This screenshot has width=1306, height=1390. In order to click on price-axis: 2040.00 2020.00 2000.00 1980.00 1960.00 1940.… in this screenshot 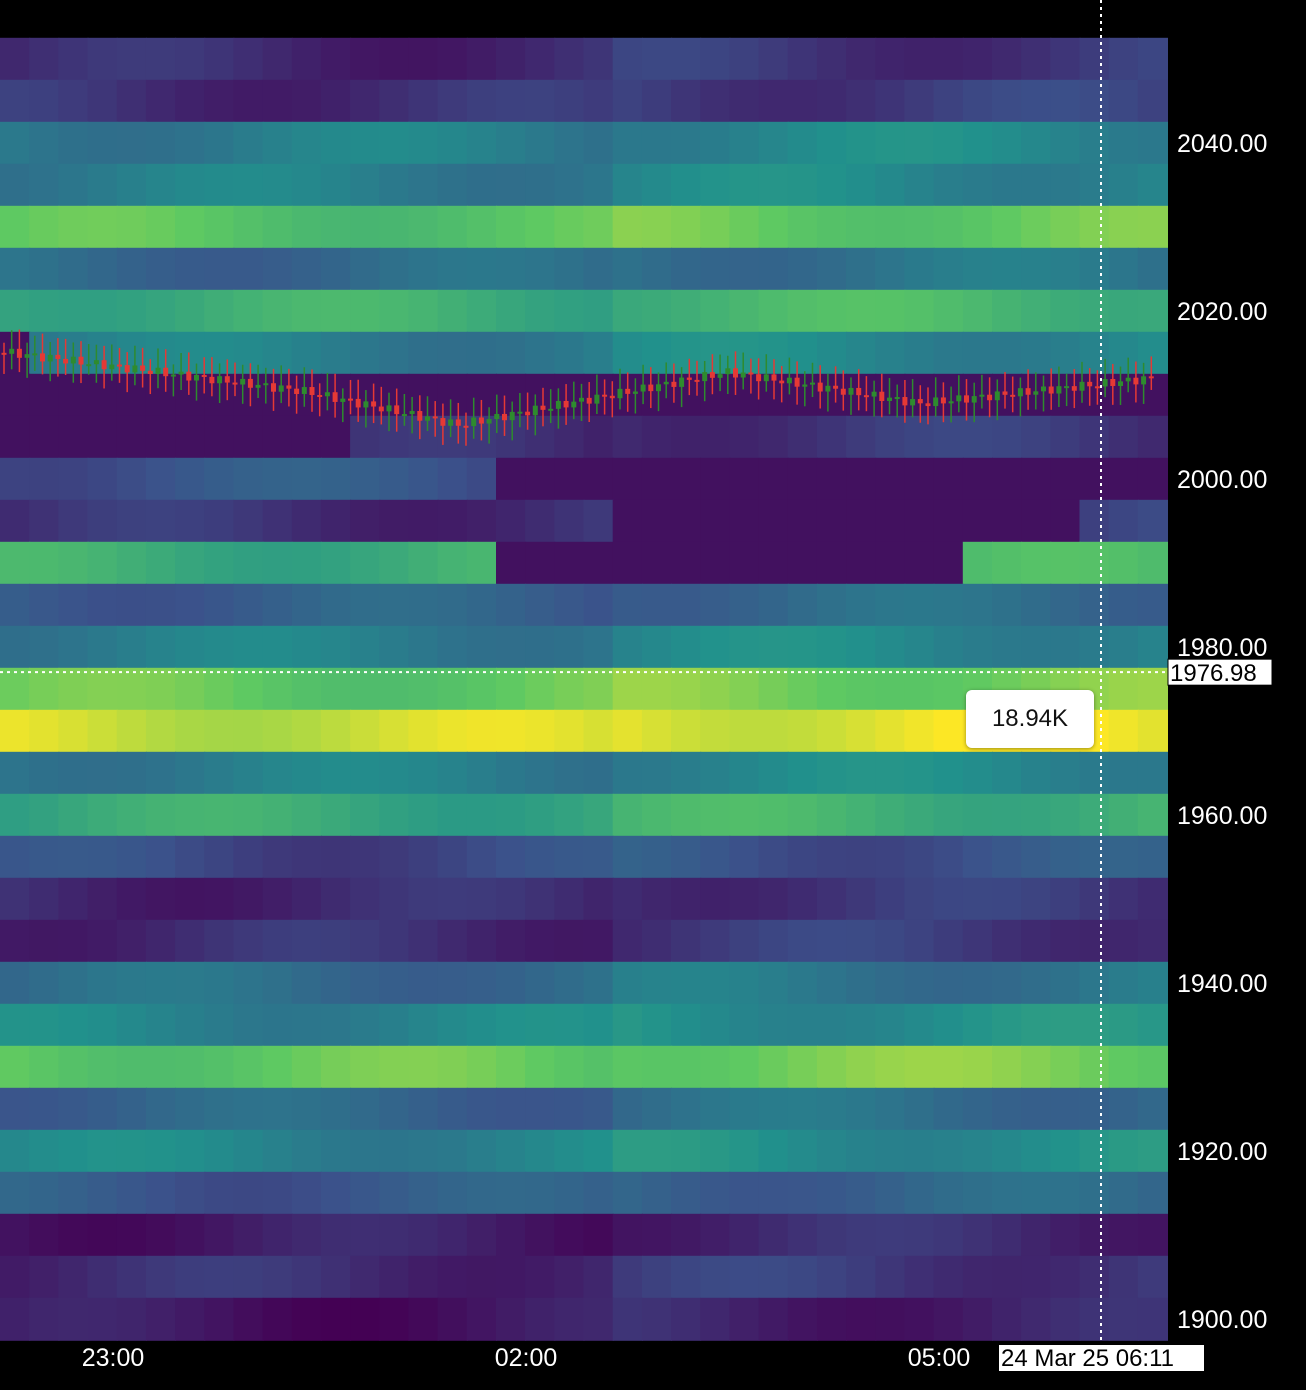, I will do `click(1220, 732)`.